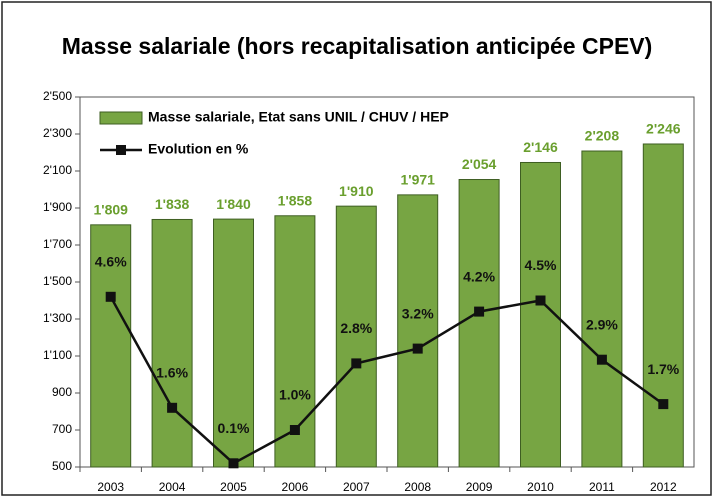  What do you see at coordinates (417, 180) in the screenshot?
I see `bar-value-label: 1'971` at bounding box center [417, 180].